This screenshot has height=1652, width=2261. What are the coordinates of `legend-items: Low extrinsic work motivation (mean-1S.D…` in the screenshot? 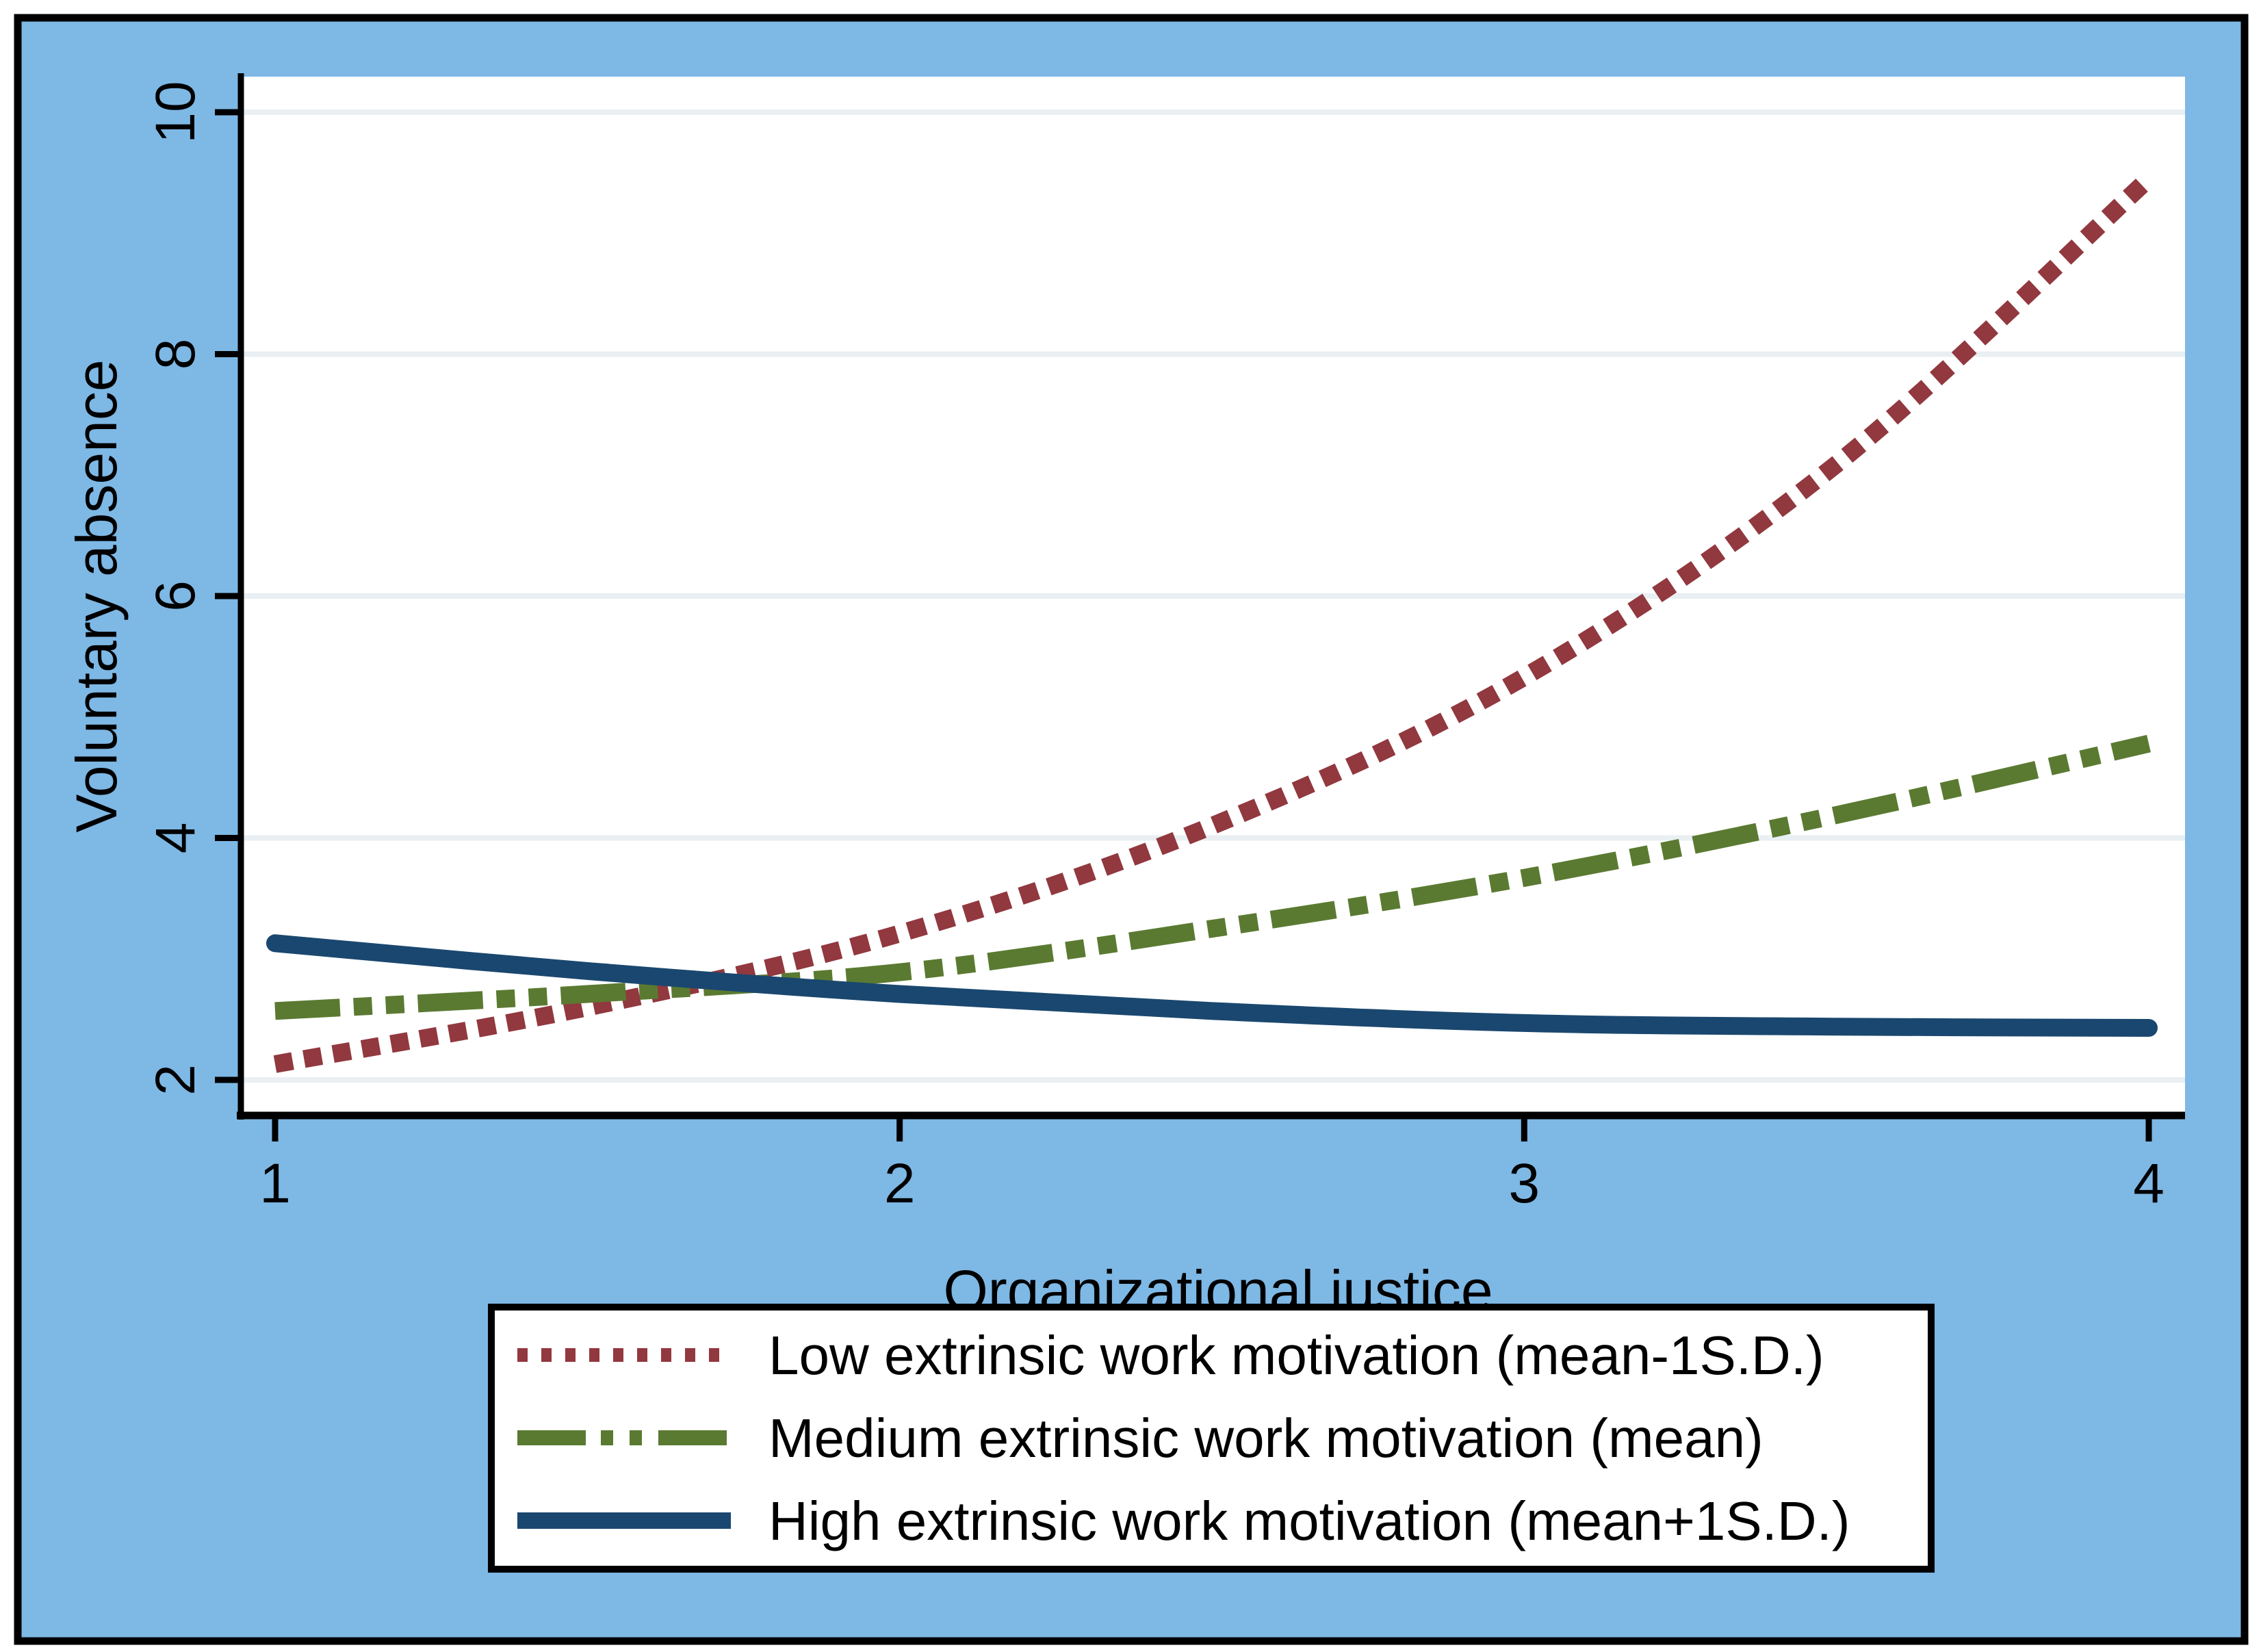 It's located at (1183, 1438).